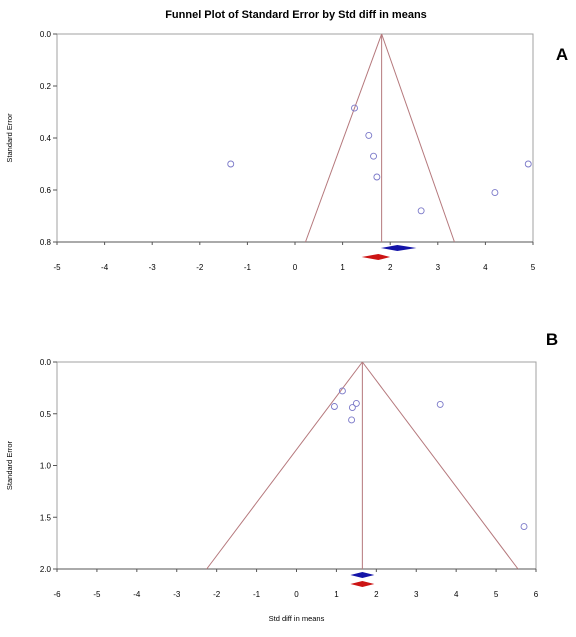 The width and height of the screenshot is (576, 637). What do you see at coordinates (46, 242) in the screenshot?
I see `y-tick-label: 0.8` at bounding box center [46, 242].